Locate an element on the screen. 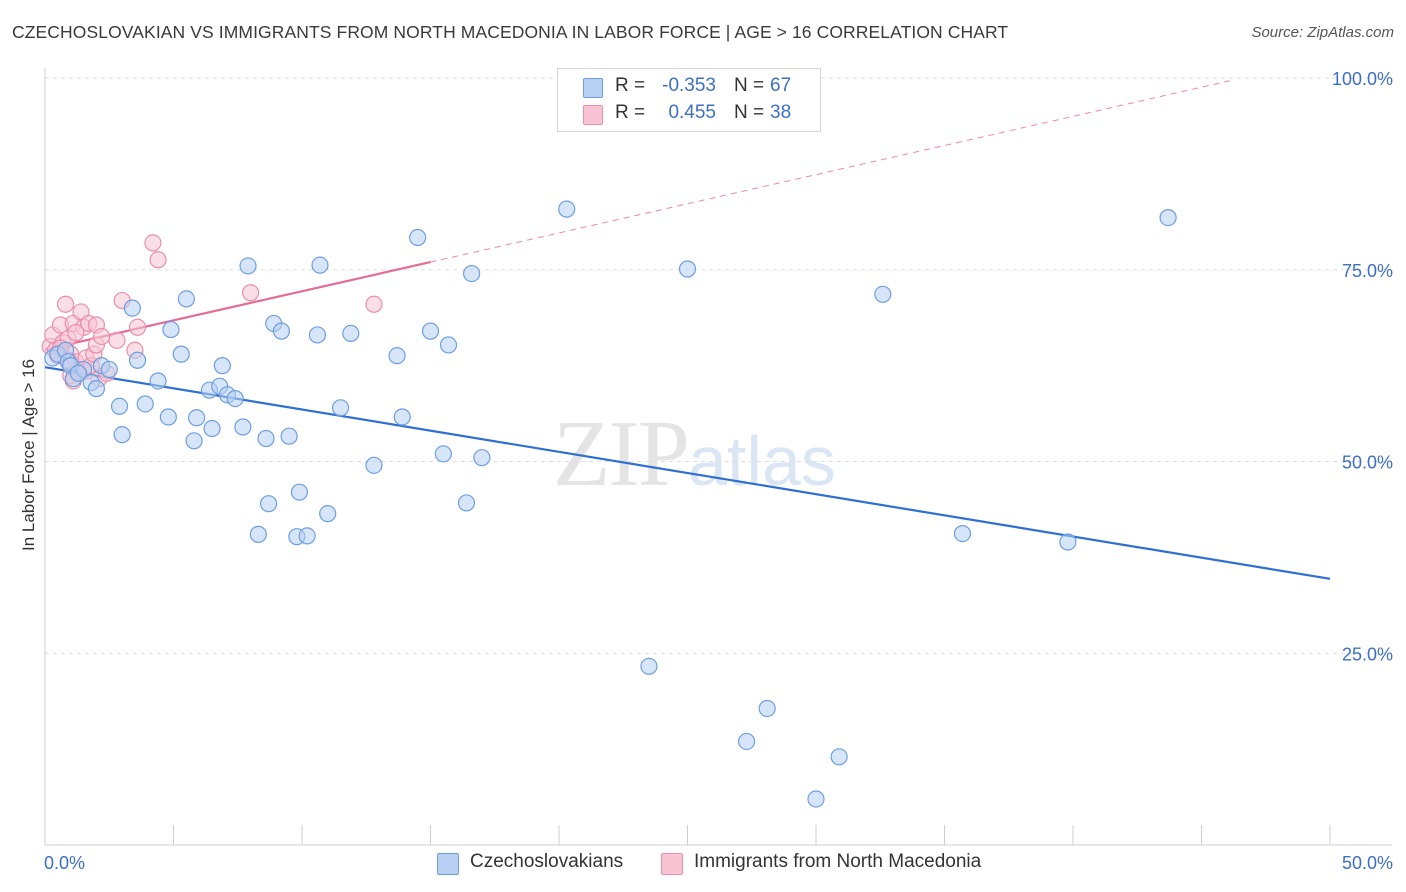 Image resolution: width=1406 pixels, height=892 pixels. legend-r-value: -0.353 is located at coordinates (689, 85).